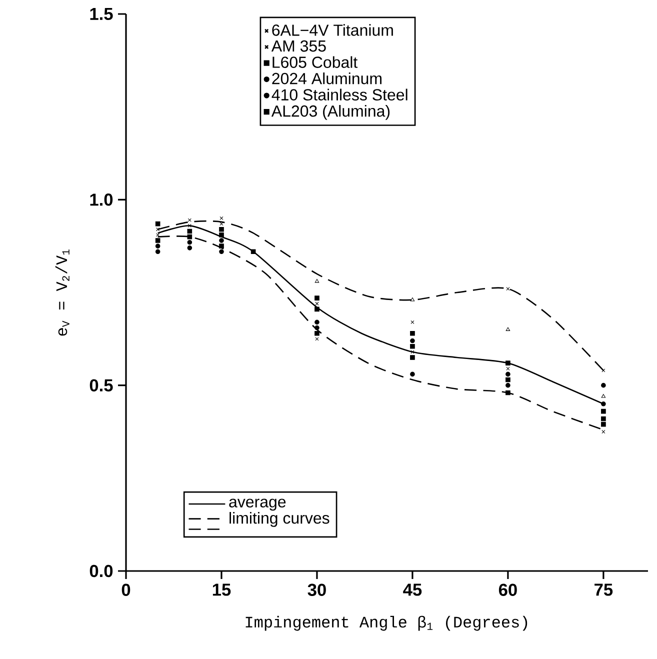 The height and width of the screenshot is (659, 657). Describe the element at coordinates (101, 200) in the screenshot. I see `y-tick-label: 1.0` at that location.